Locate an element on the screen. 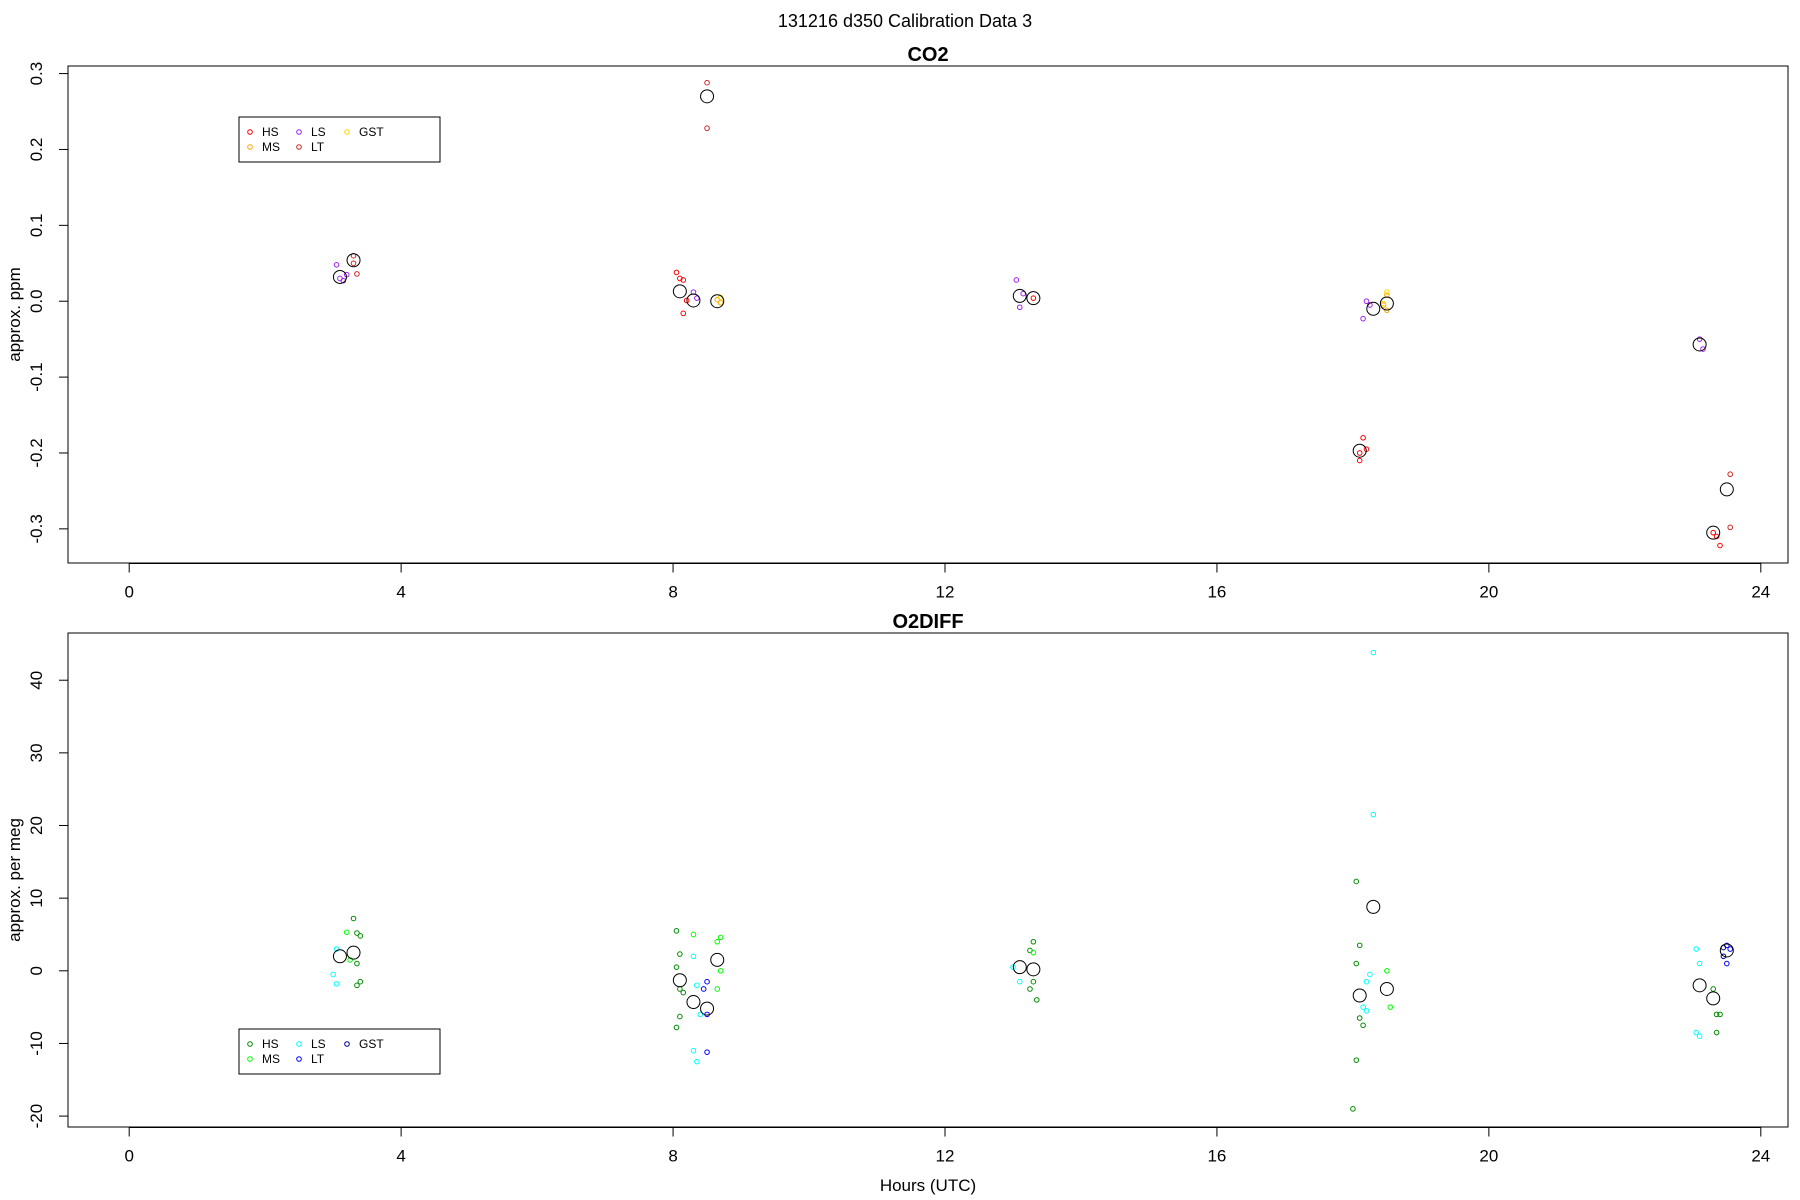  co2-series-hs is located at coordinates (1198, 409).